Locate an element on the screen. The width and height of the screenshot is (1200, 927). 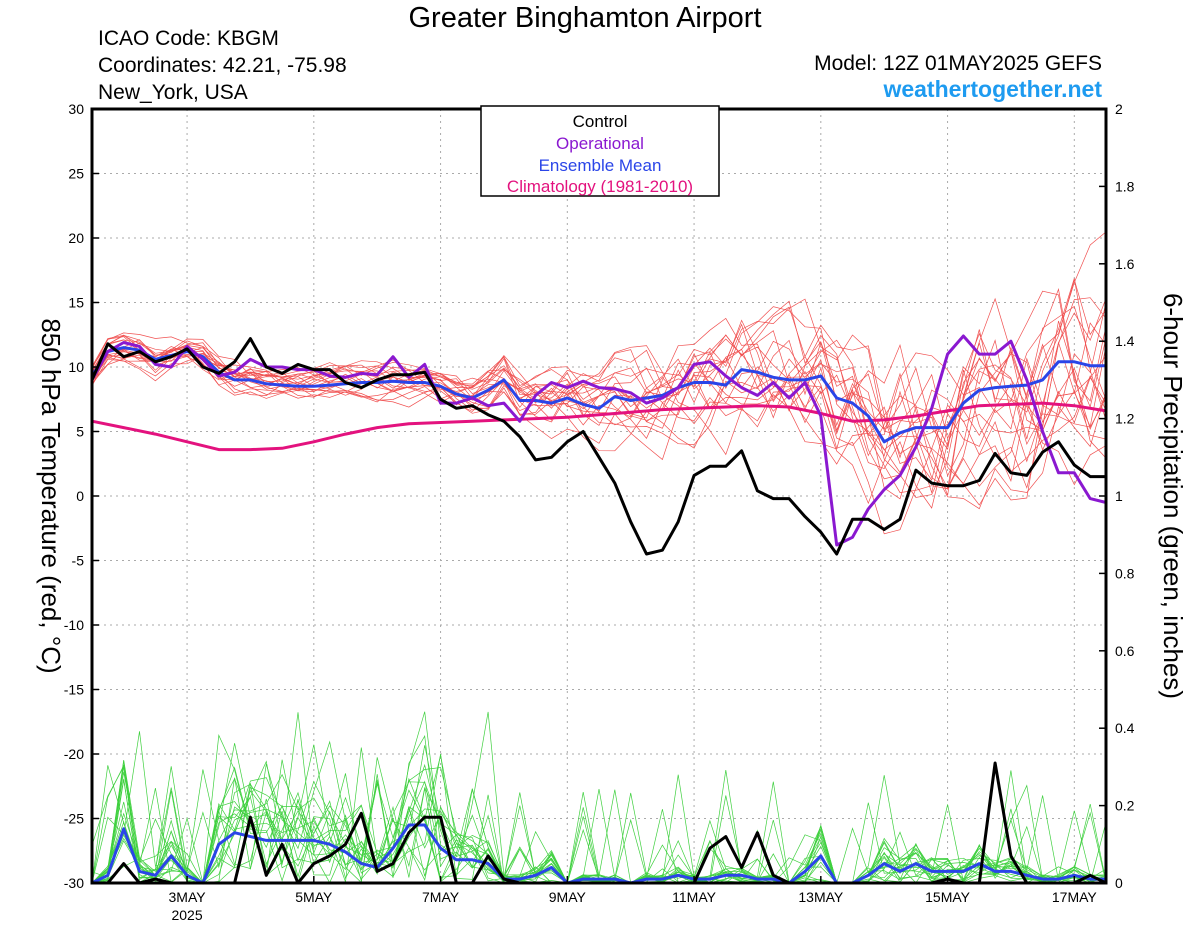
right-axis-ticks: 2 1.8 1.6 1.4 1.2 1 0.8 0.6 0.4 0.2 0 is located at coordinates (1117, 496).